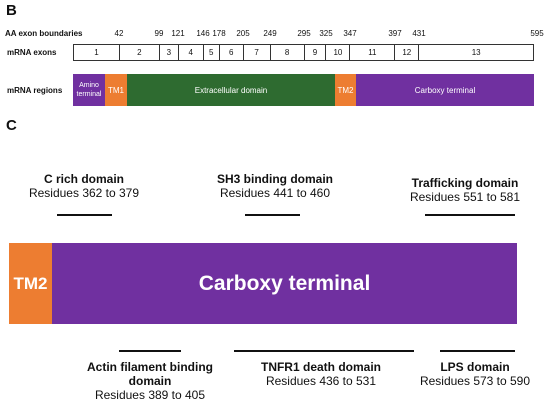  What do you see at coordinates (304, 33) in the screenshot?
I see `aa-tick: 295` at bounding box center [304, 33].